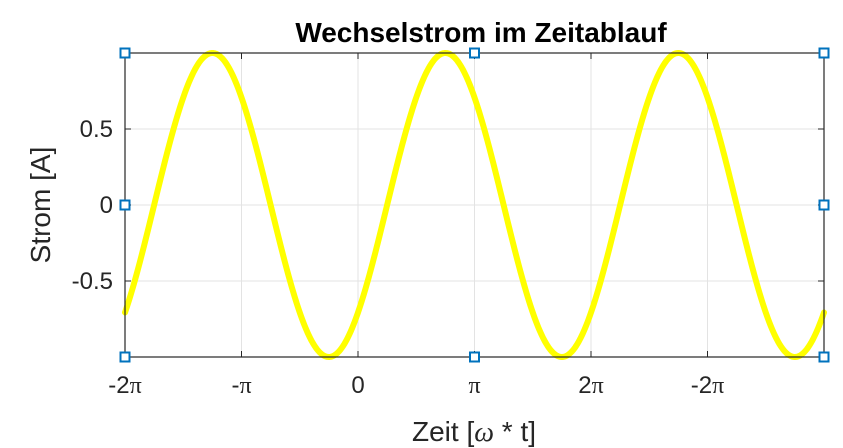  I want to click on x-tick-label-prefix: 0, so click(357, 385).